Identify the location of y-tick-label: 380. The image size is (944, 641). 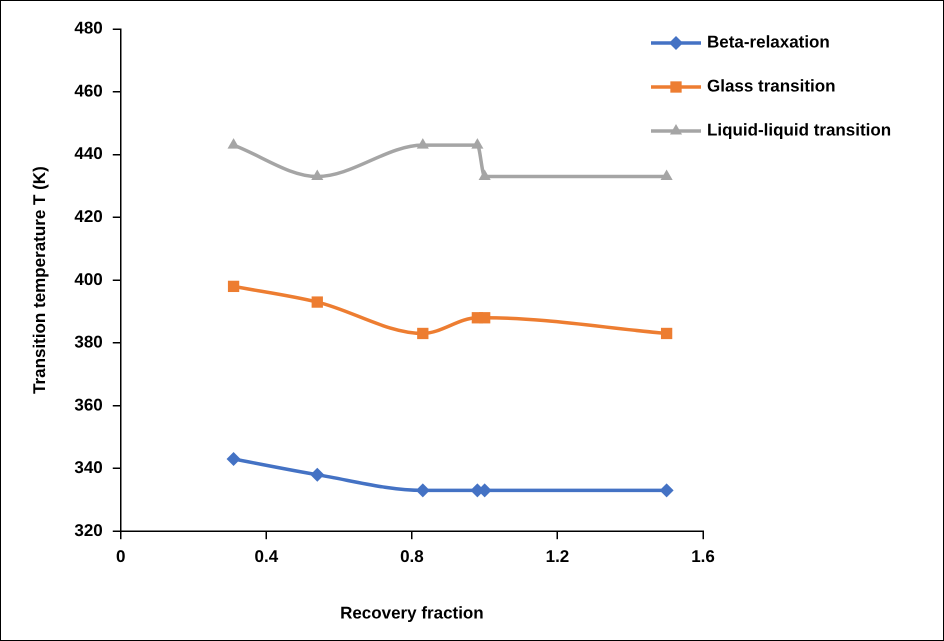
(88, 342).